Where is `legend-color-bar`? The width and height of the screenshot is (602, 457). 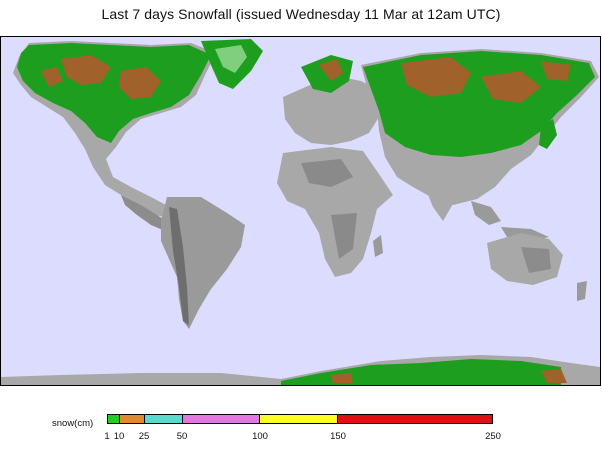 legend-color-bar is located at coordinates (300, 419).